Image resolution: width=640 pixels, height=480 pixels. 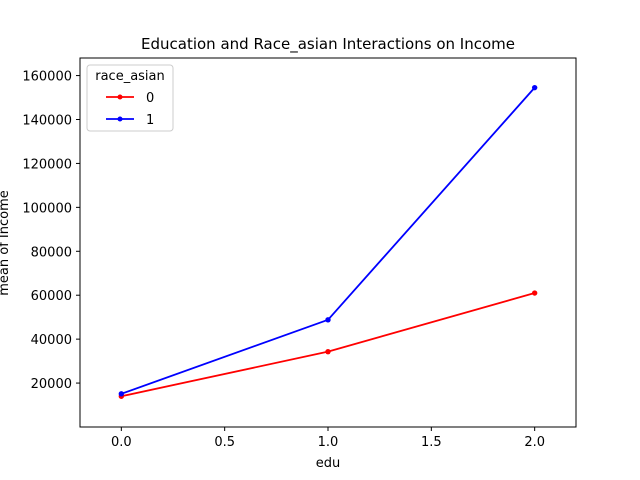 I want to click on y-tick-label: 60000, so click(x=51, y=296).